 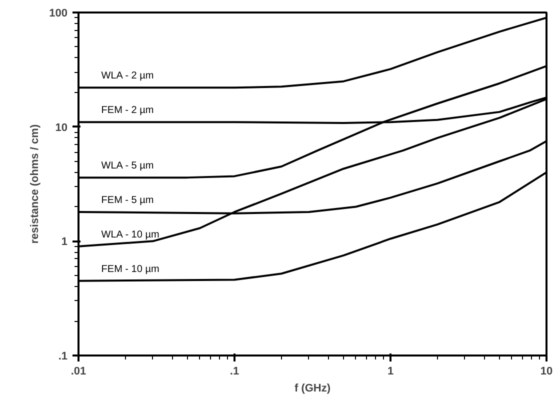 What do you see at coordinates (35, 184) in the screenshot?
I see `y-axis-title: resistance (ohms / cm)` at bounding box center [35, 184].